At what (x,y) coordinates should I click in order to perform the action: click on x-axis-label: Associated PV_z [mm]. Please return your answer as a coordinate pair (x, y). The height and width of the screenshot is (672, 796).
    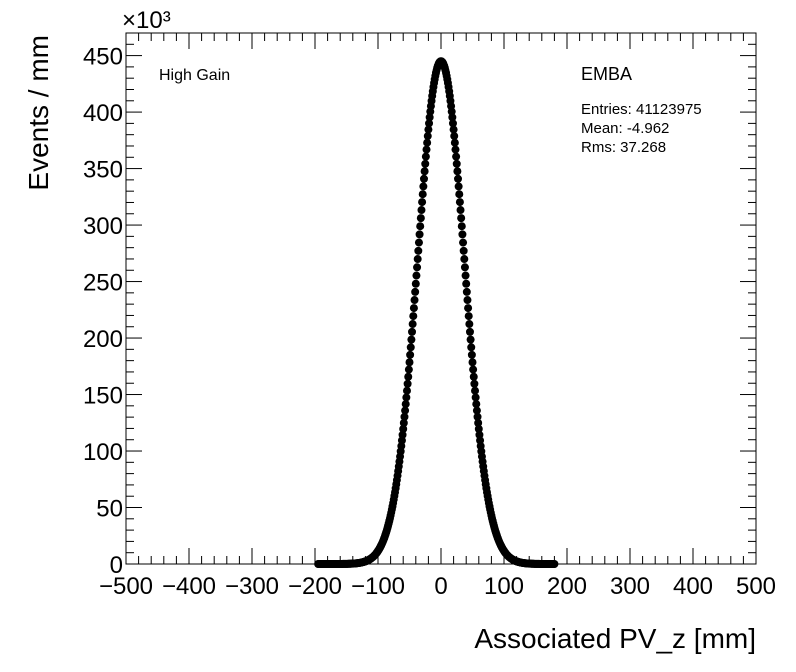
    Looking at the image, I should click on (615, 638).